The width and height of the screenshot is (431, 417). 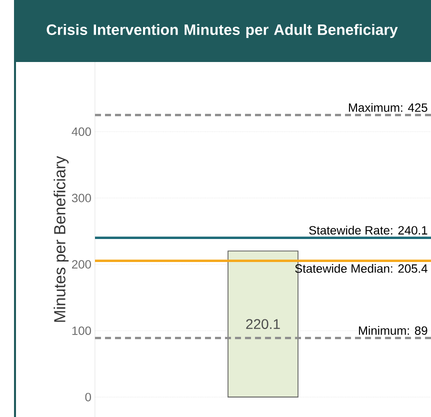 What do you see at coordinates (82, 330) in the screenshot?
I see `y-tick-label: 100` at bounding box center [82, 330].